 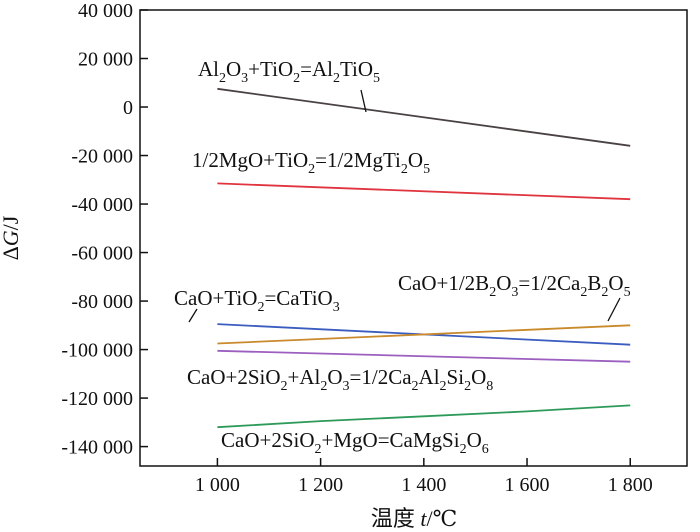 I want to click on x-tick-label: 1 000, so click(x=217, y=485).